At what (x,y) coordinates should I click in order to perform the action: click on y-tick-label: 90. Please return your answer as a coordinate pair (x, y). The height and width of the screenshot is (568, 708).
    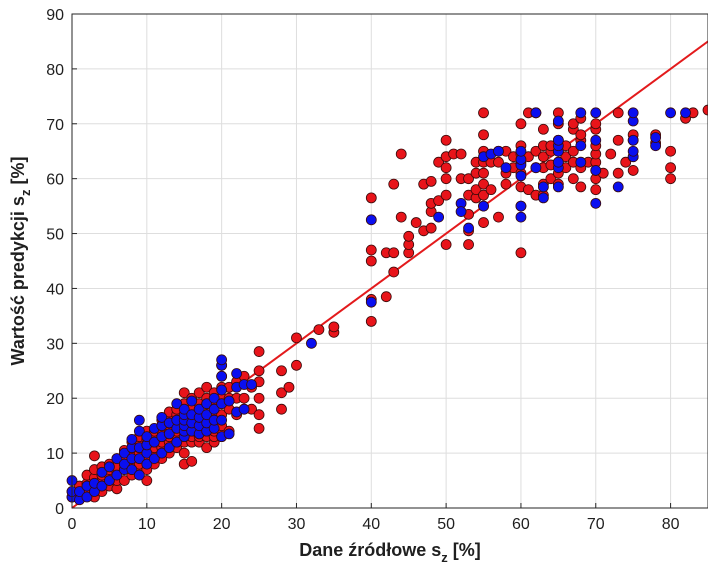
    Looking at the image, I should click on (55, 15).